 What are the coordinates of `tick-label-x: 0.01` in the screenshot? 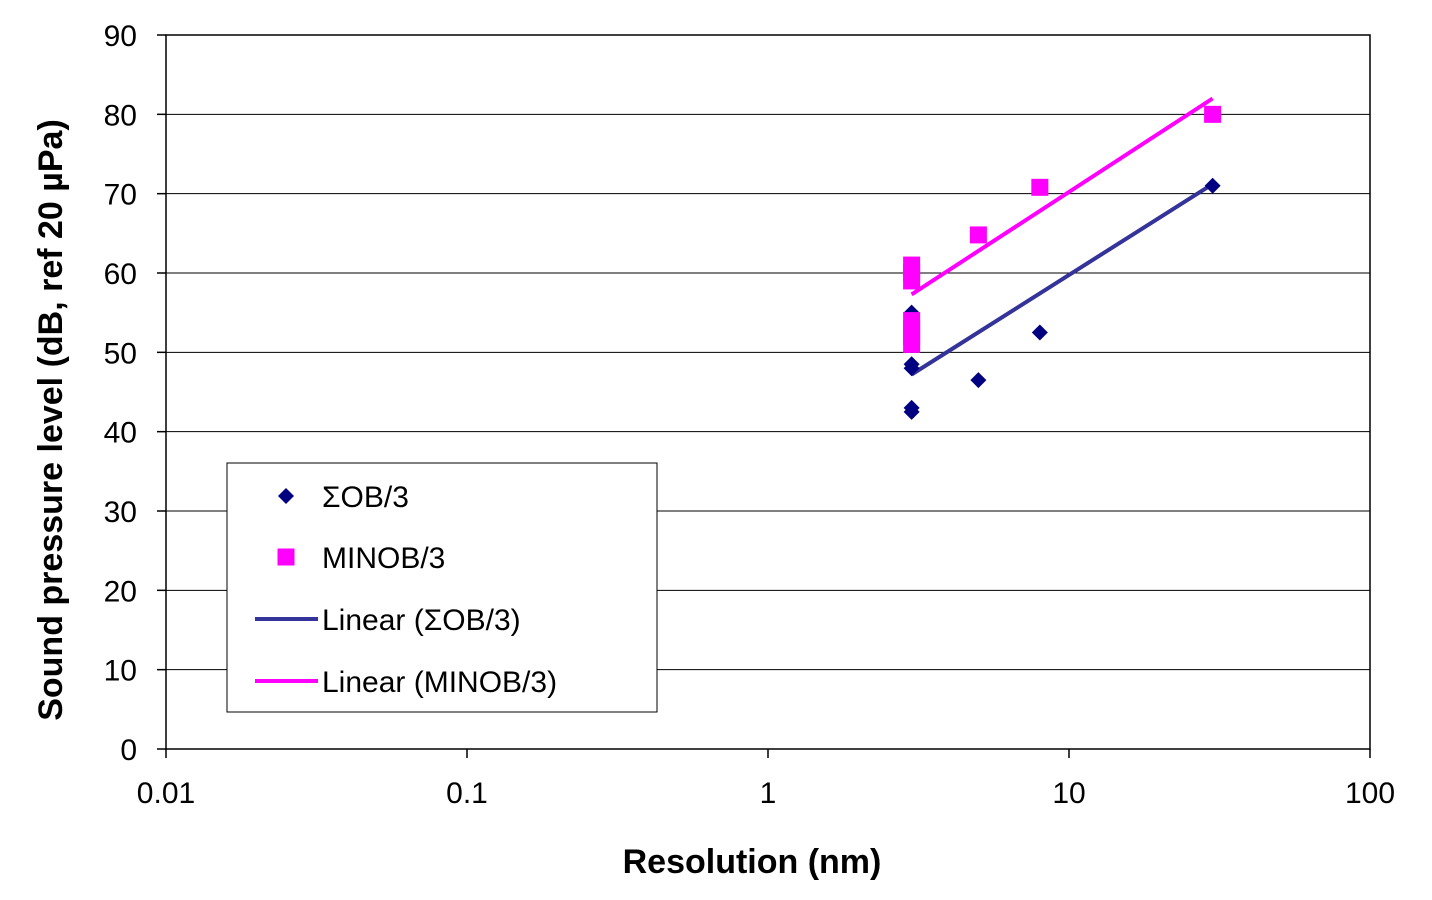 It's located at (166, 793).